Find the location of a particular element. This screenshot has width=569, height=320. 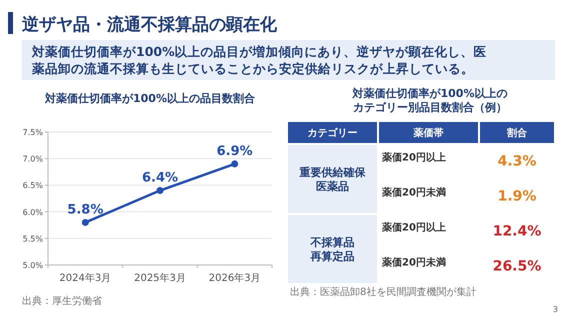

category-label: 重要供給確保医薬品 is located at coordinates (333, 179).